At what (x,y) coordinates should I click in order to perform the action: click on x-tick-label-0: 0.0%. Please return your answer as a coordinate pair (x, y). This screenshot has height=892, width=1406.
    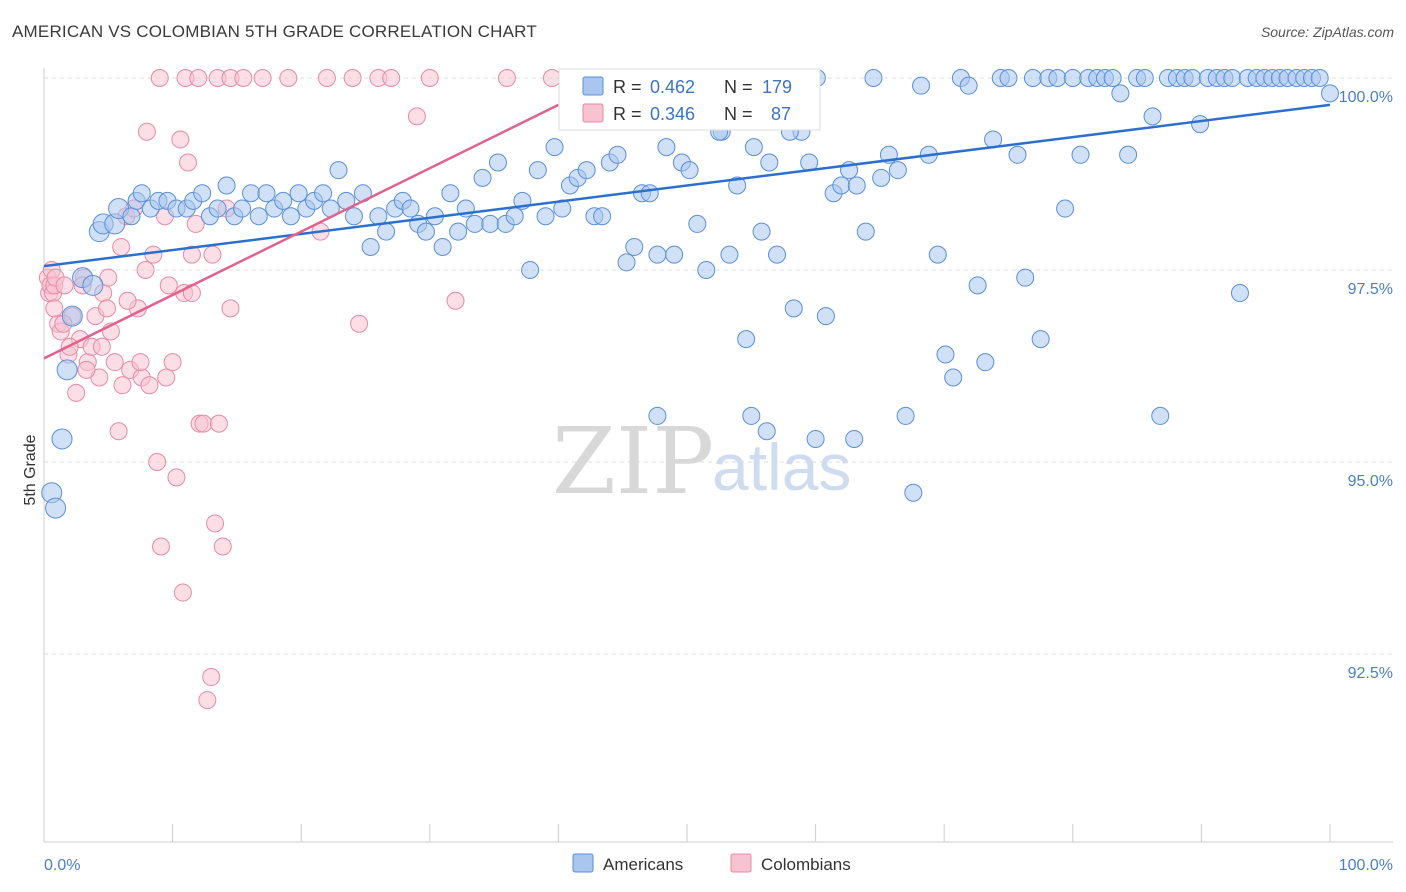
    Looking at the image, I should click on (62, 865).